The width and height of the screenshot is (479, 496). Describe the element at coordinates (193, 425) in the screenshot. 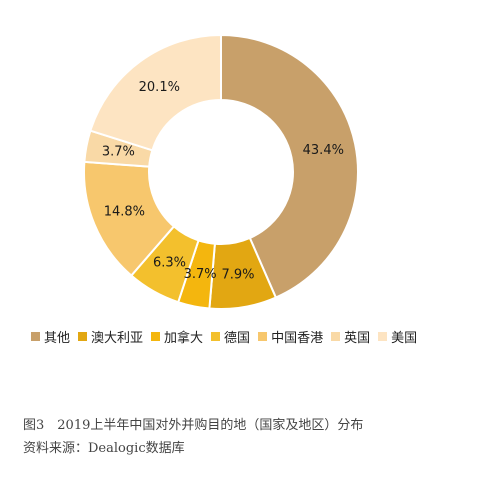

I see `figure-caption: 图3 2019上半年中国对外并购目的地（国家及地区）分布` at that location.